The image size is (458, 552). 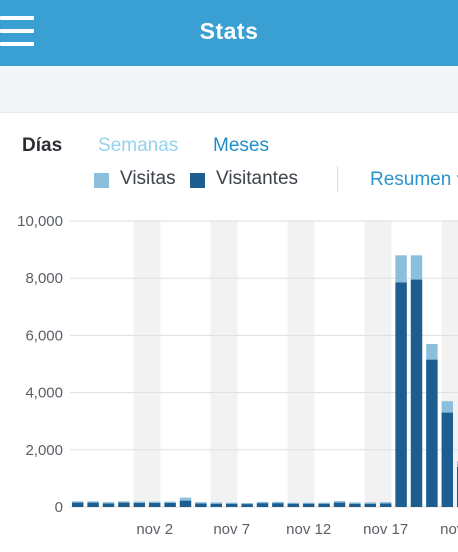 I want to click on visitors-swatch, so click(x=197, y=180).